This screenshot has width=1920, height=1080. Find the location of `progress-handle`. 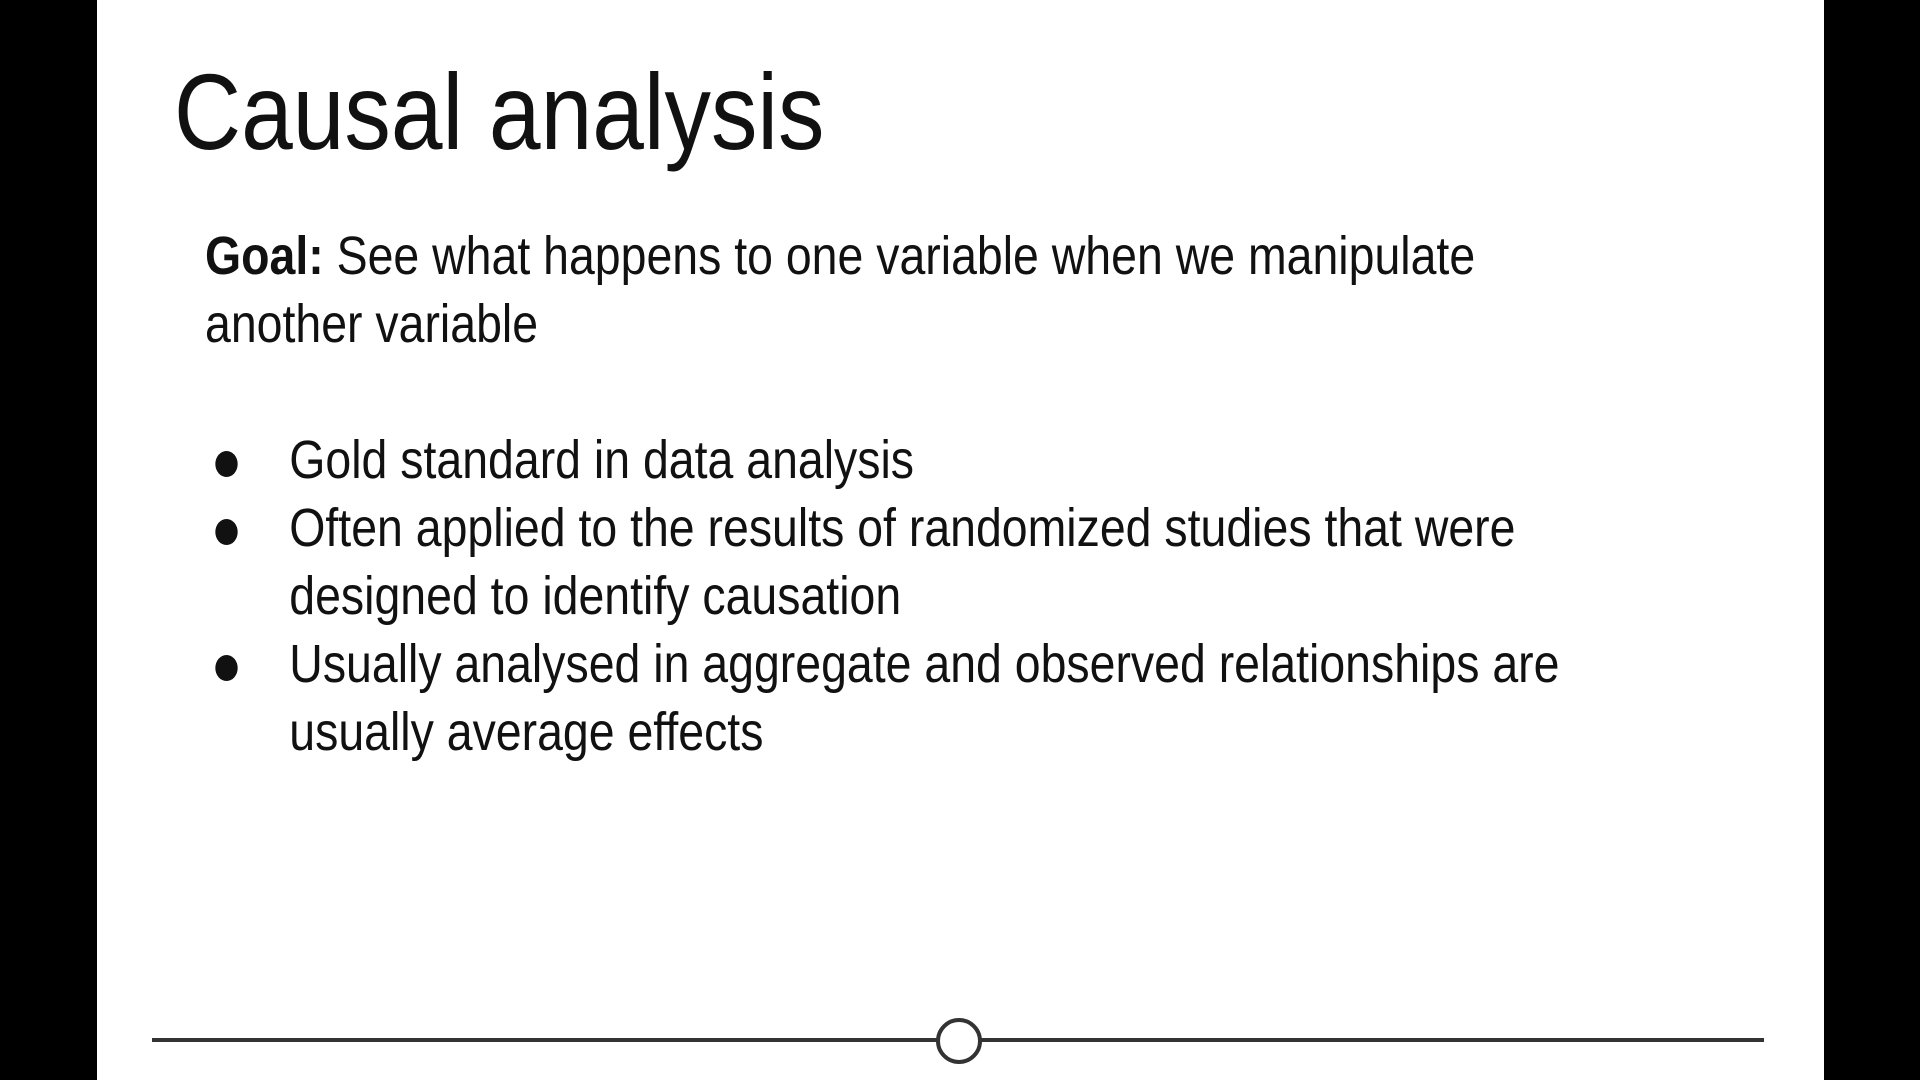

progress-handle is located at coordinates (959, 1041).